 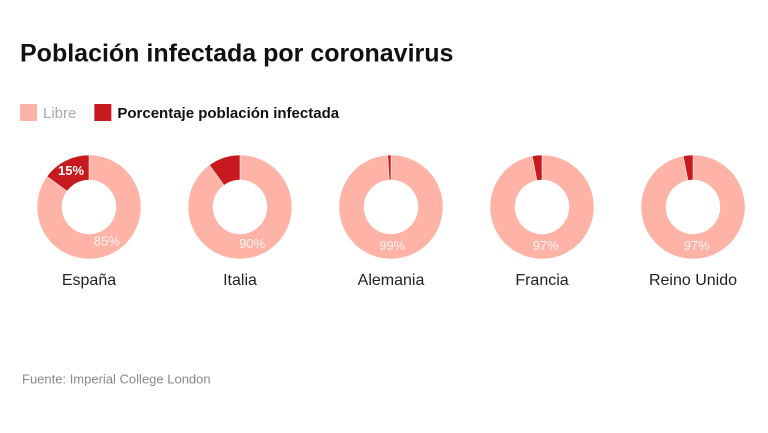 What do you see at coordinates (541, 280) in the screenshot?
I see `donut-title: Francia` at bounding box center [541, 280].